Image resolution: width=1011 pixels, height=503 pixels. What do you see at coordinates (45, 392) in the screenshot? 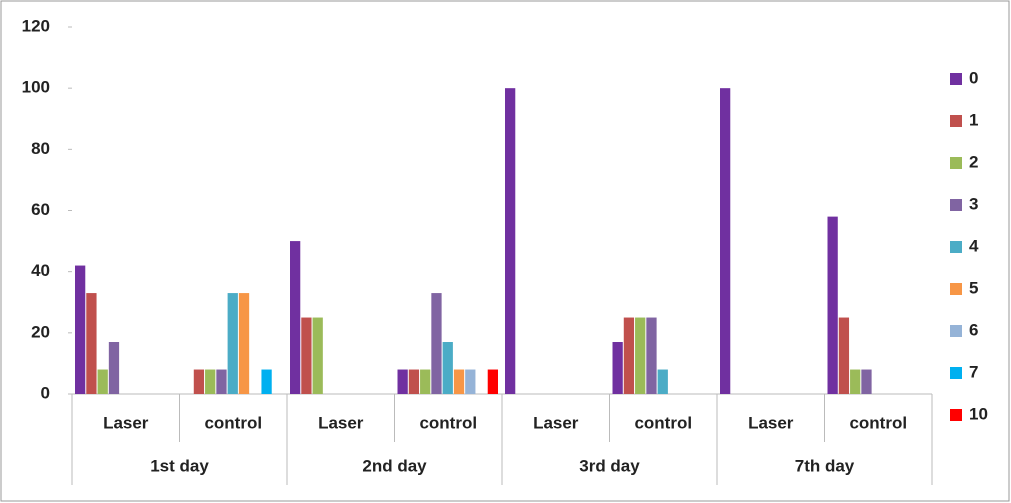
I see `y-tick-label: 0` at bounding box center [45, 392].